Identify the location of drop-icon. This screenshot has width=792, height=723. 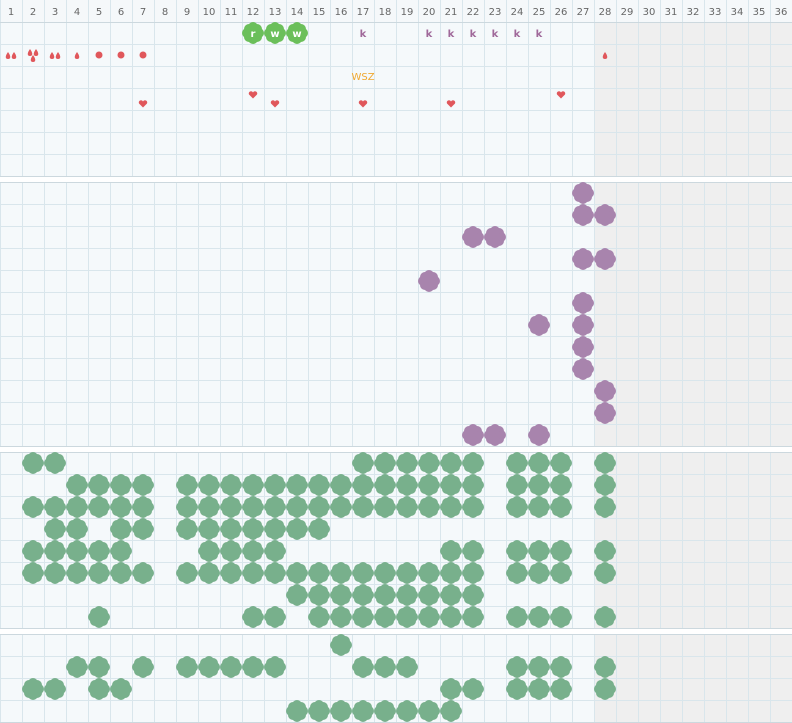
(52, 55).